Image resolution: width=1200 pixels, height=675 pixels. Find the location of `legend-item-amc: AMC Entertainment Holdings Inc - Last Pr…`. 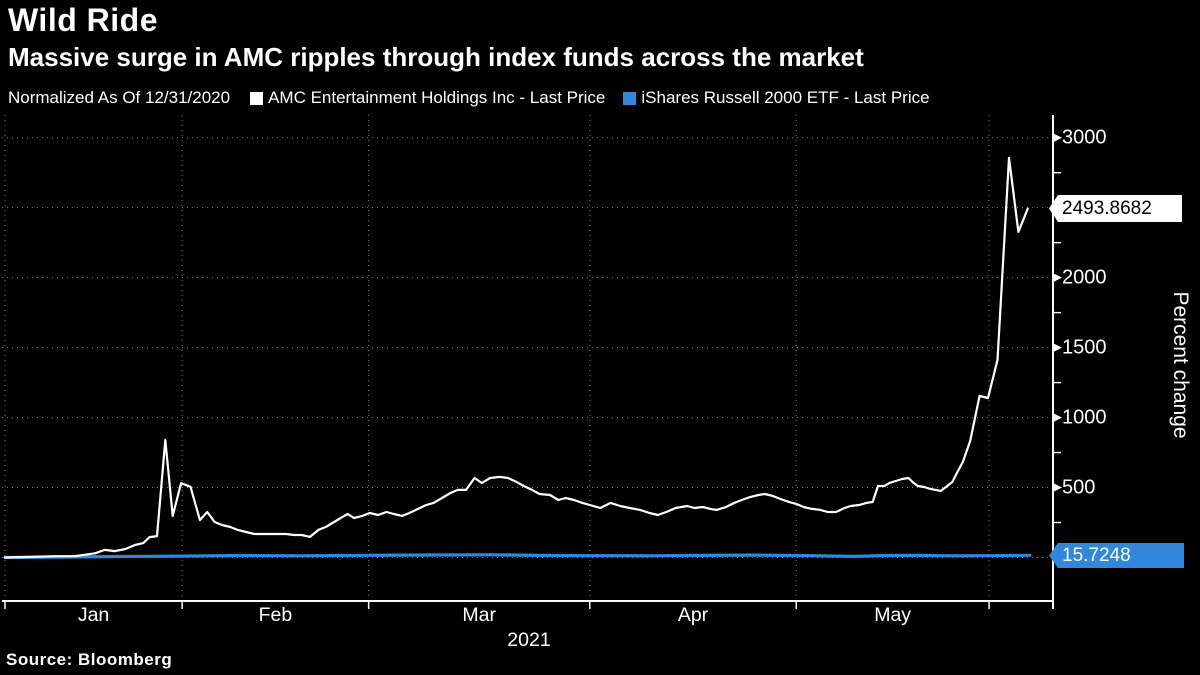

legend-item-amc: AMC Entertainment Holdings Inc - Last Pr… is located at coordinates (427, 98).